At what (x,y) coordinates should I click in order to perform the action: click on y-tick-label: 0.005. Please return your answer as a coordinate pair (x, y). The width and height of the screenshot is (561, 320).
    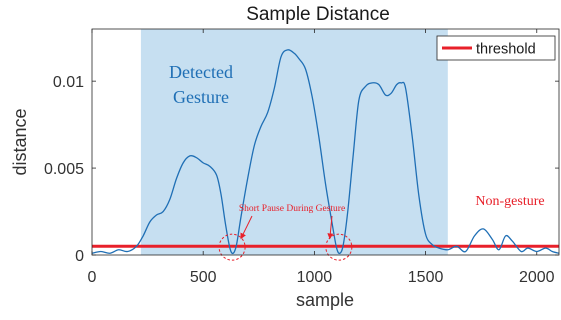
    Looking at the image, I should click on (64, 169).